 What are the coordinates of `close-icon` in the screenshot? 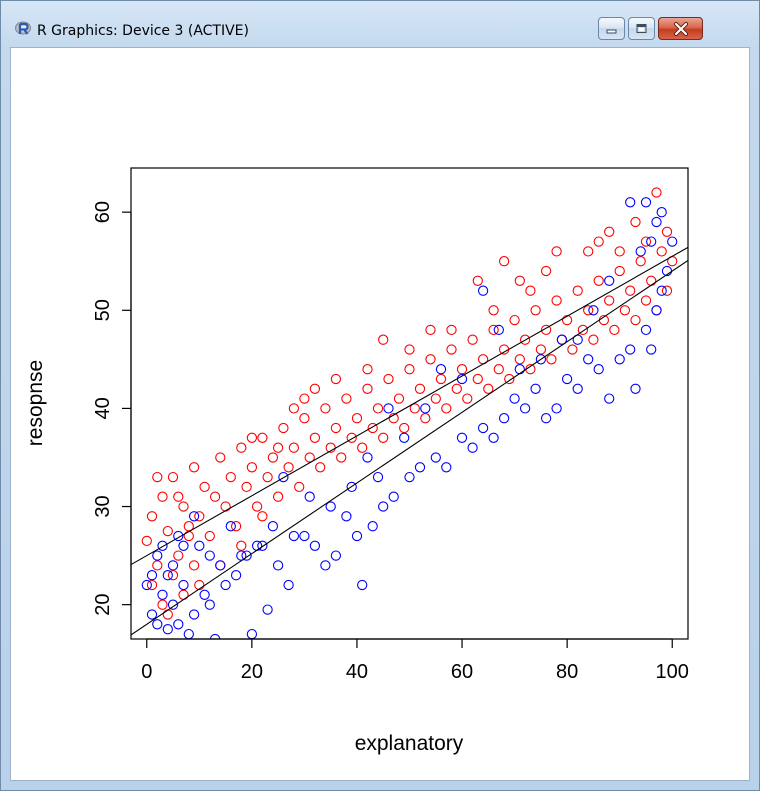 It's located at (680, 28).